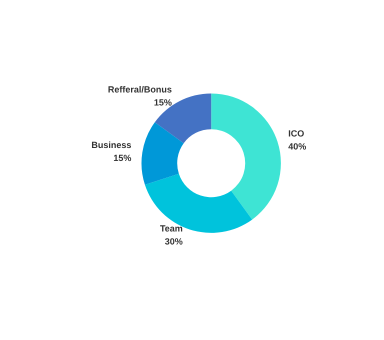  I want to click on slice-label: ICO, so click(296, 133).